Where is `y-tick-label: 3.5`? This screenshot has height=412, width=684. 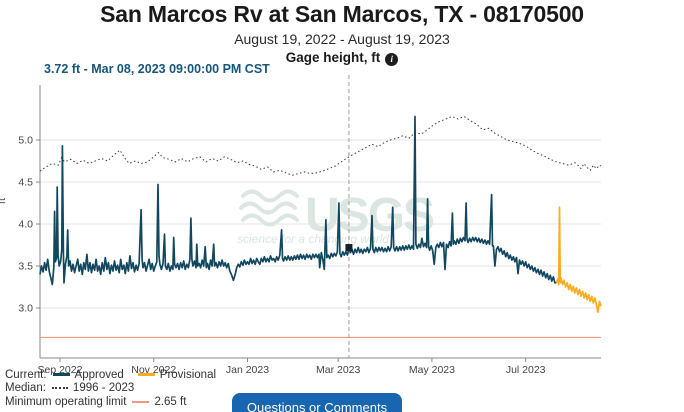 y-tick-label: 3.5 is located at coordinates (25, 267).